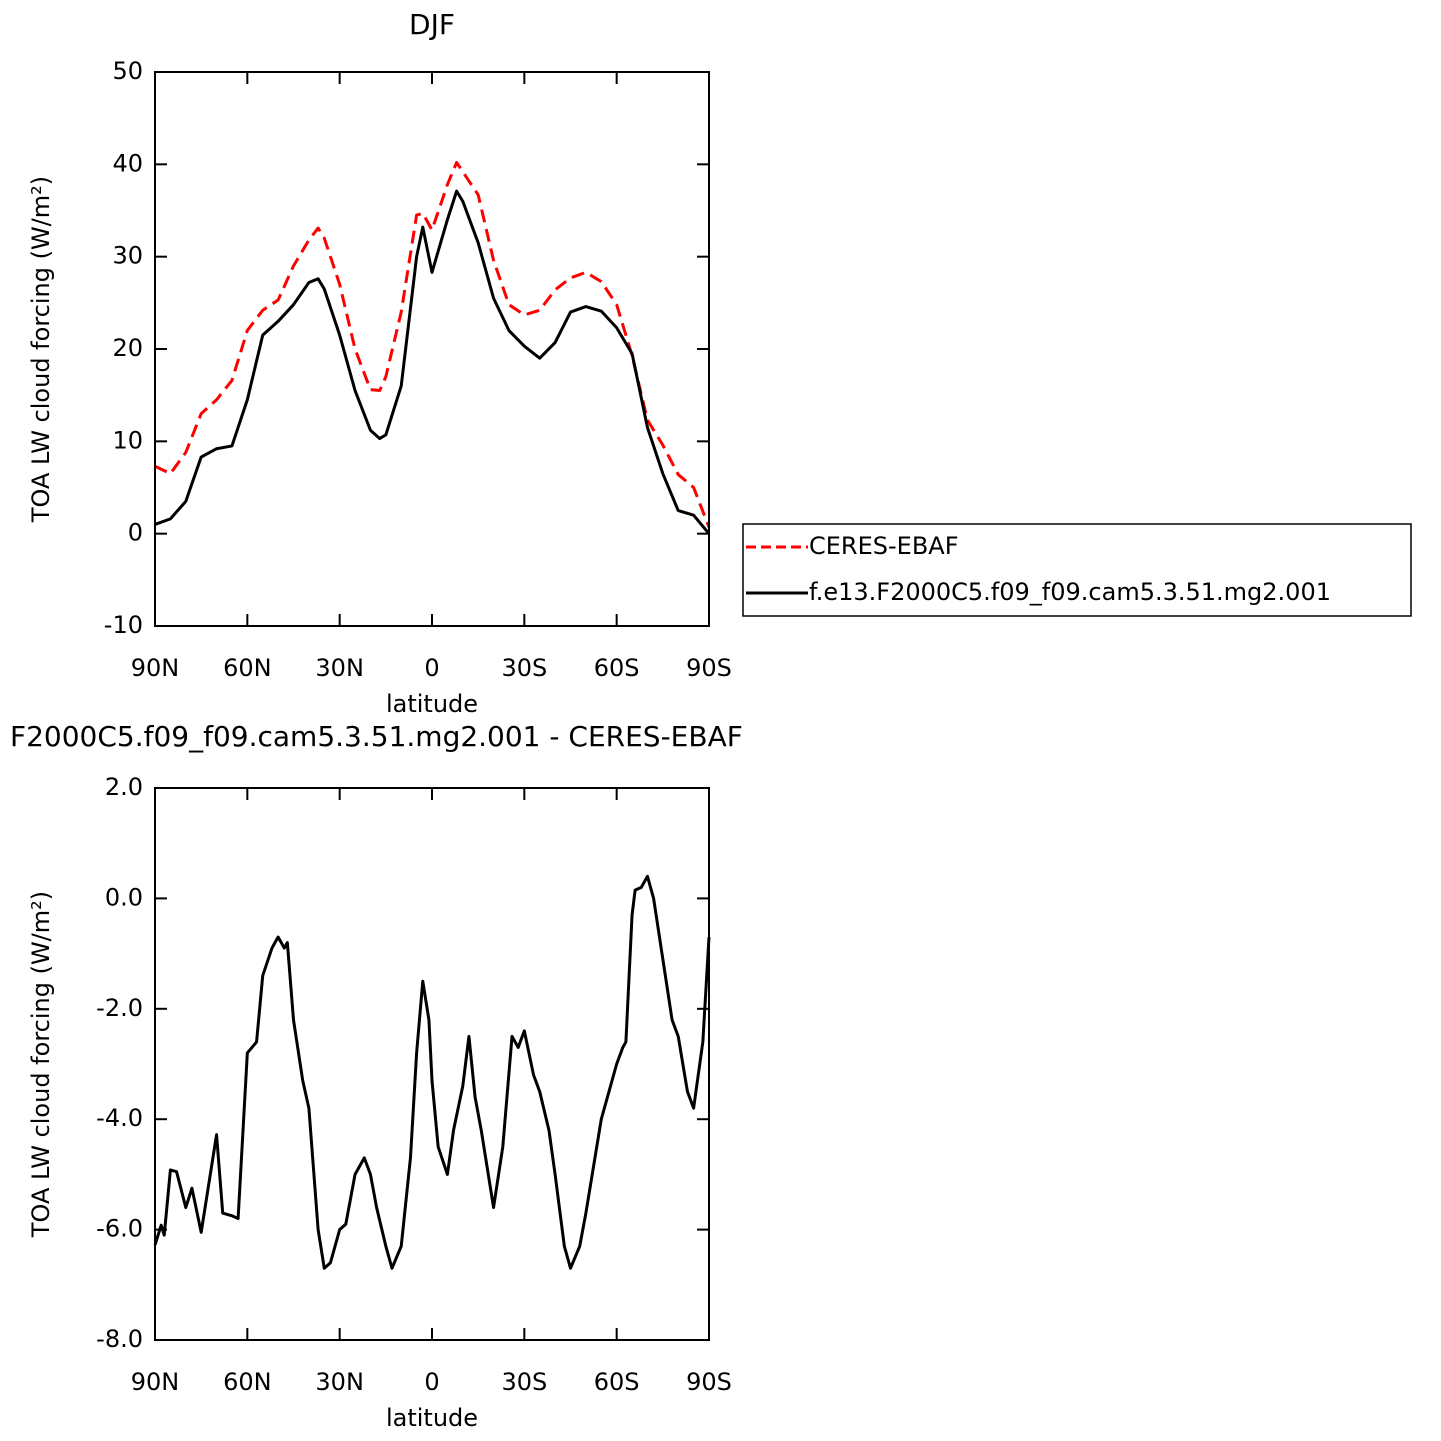  What do you see at coordinates (119, 1339) in the screenshot?
I see `y-tick-label: -8.0` at bounding box center [119, 1339].